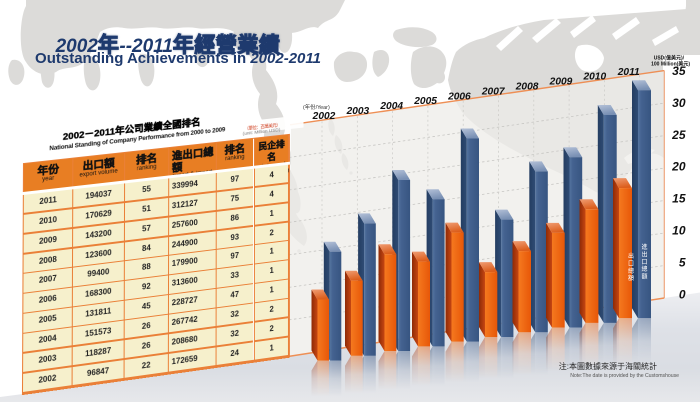 The height and width of the screenshot is (402, 700). What do you see at coordinates (682, 294) in the screenshot?
I see `svg-text: 0` at bounding box center [682, 294].